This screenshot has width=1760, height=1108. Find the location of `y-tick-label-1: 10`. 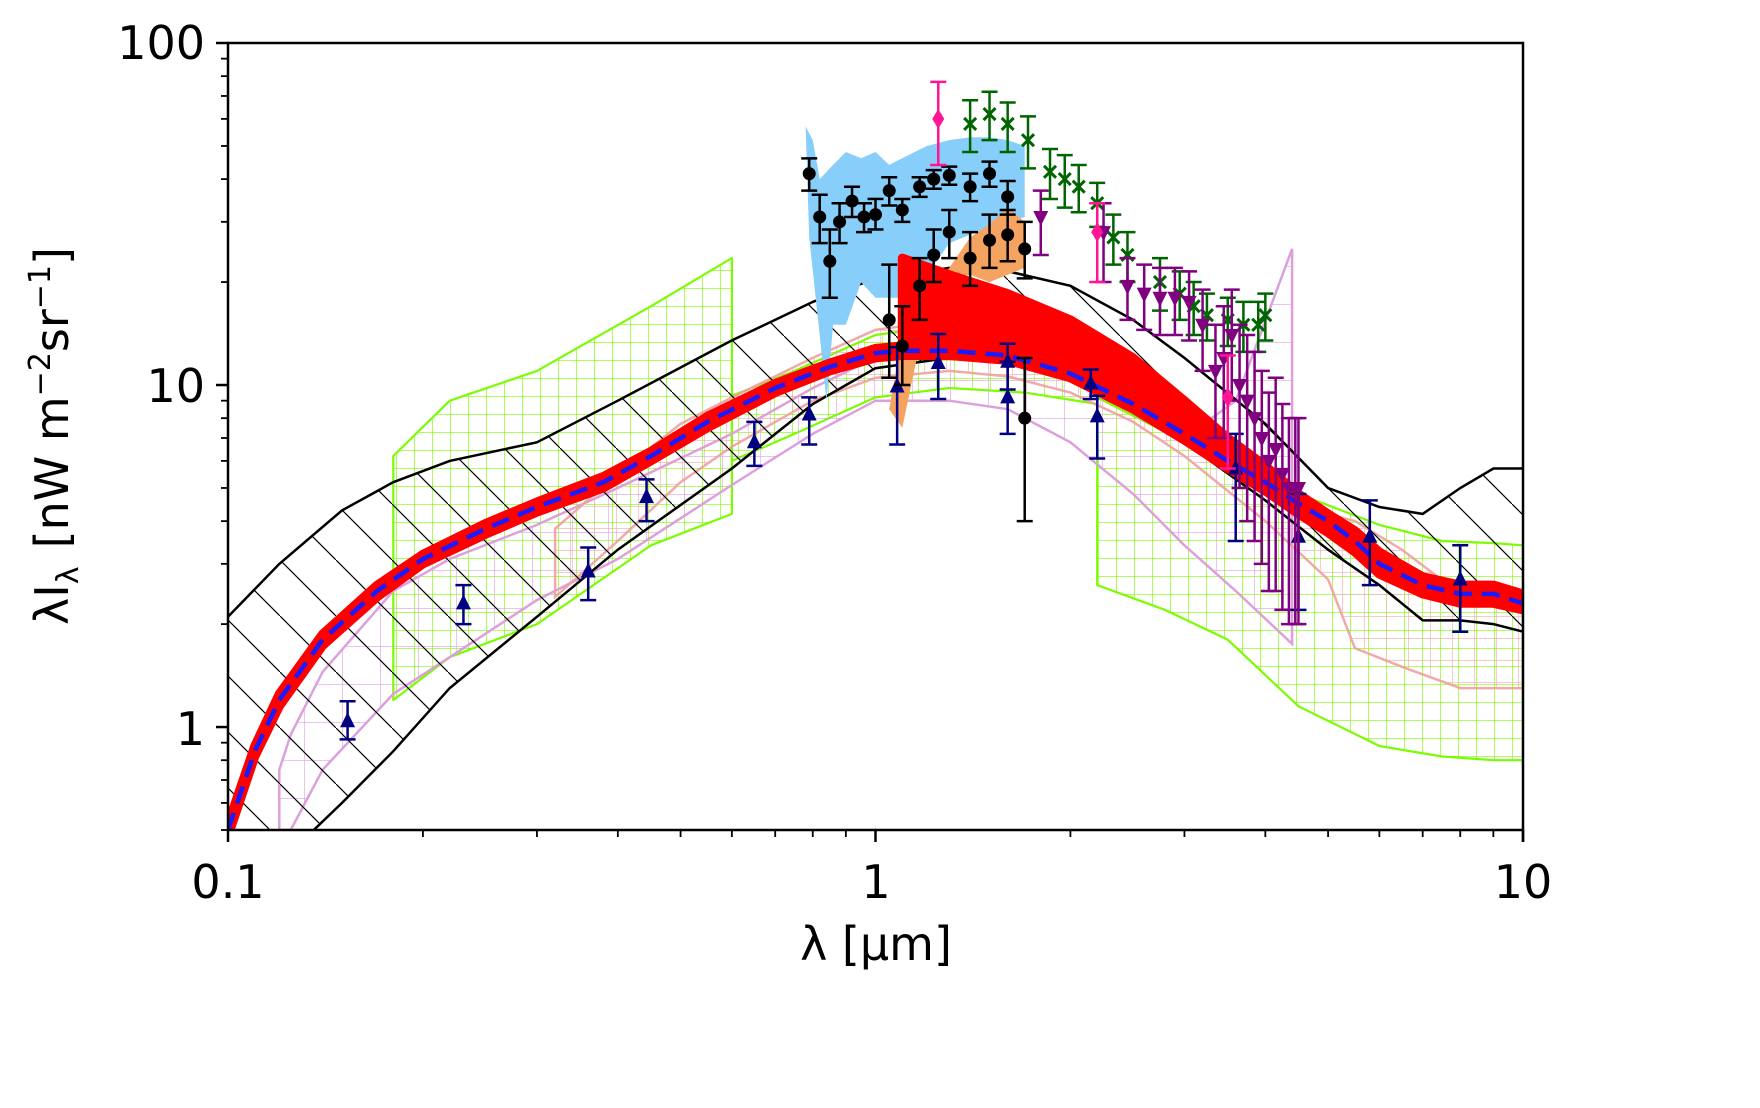

y-tick-label-1: 10 is located at coordinates (175, 386).